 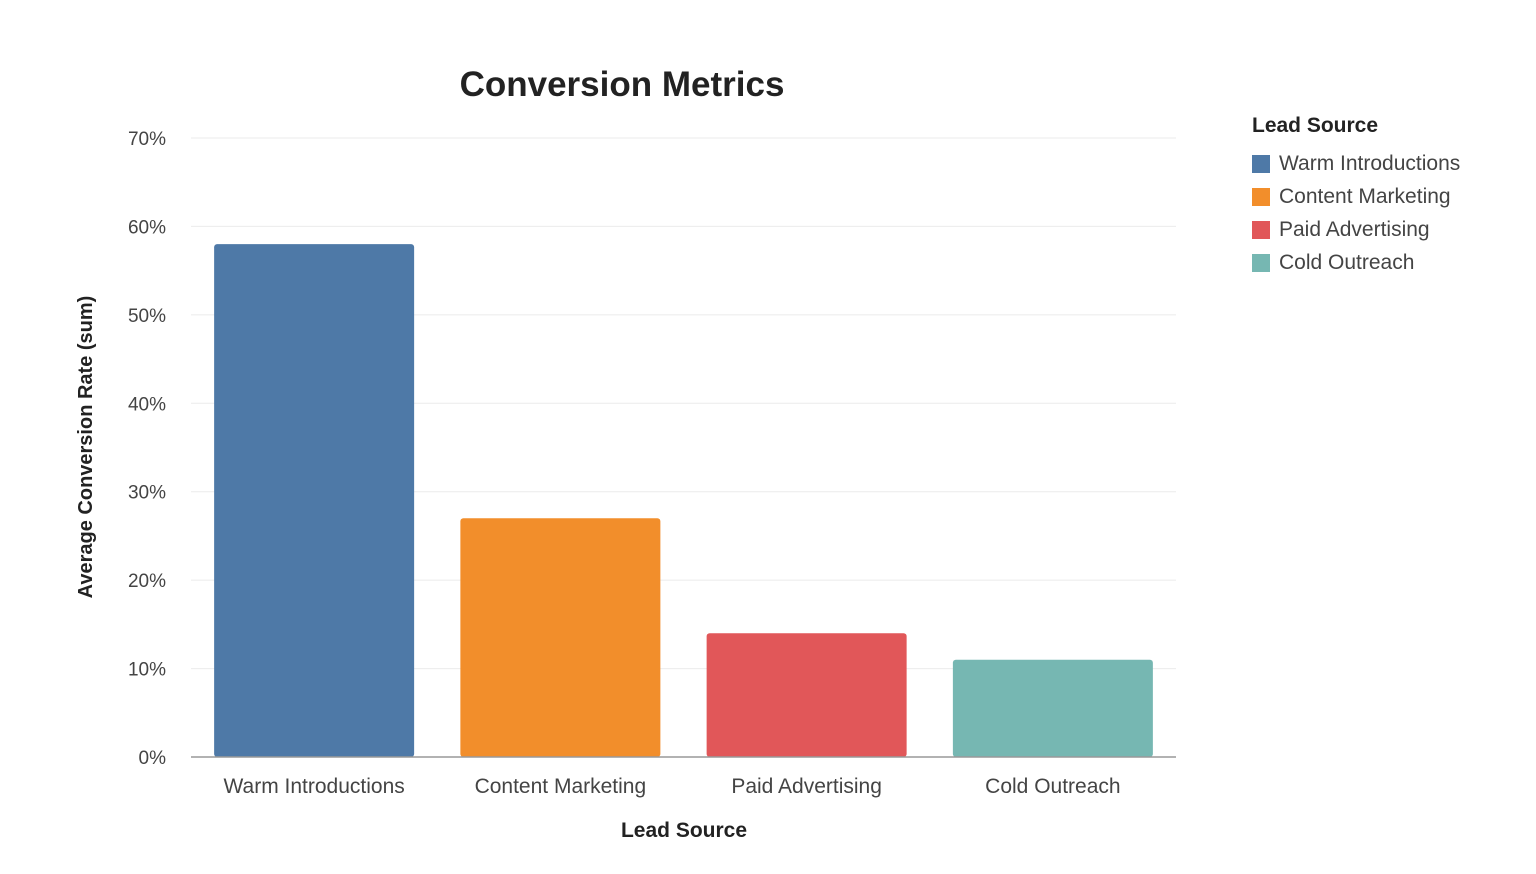 I want to click on y-axis-ticks: 0% 10% 20% 30% 40% 50% 60% 70%, so click(x=147, y=449).